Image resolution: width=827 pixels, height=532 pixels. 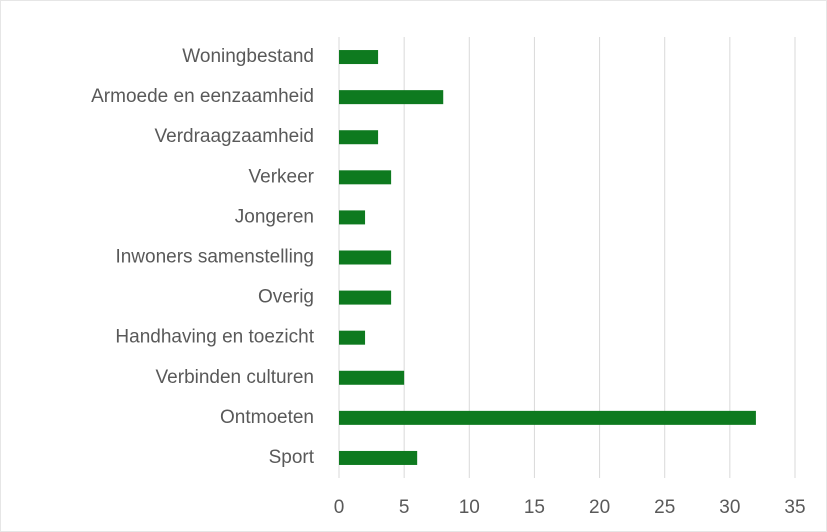 What do you see at coordinates (534, 507) in the screenshot?
I see `x-tick-label: 15` at bounding box center [534, 507].